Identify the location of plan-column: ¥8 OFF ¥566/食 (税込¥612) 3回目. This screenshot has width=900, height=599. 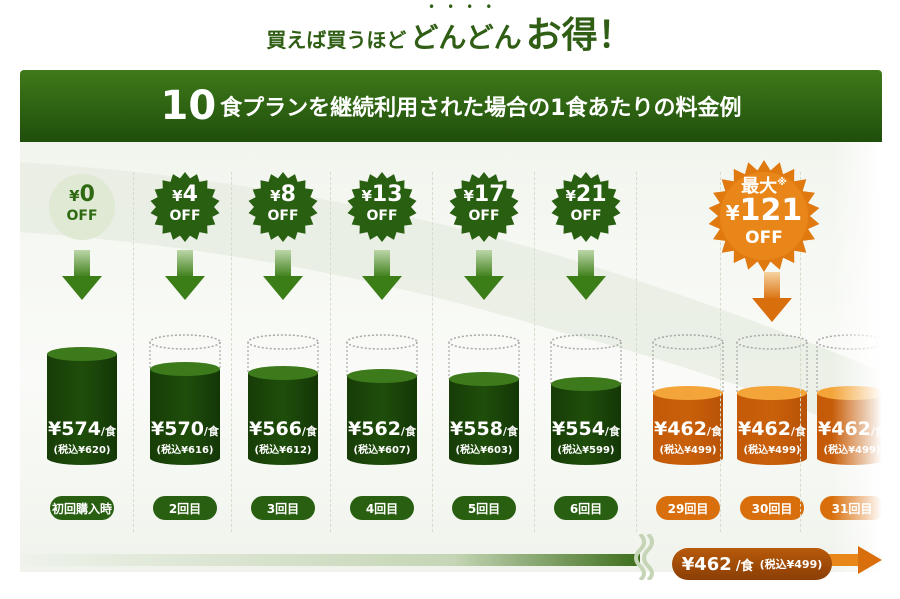
(283, 337).